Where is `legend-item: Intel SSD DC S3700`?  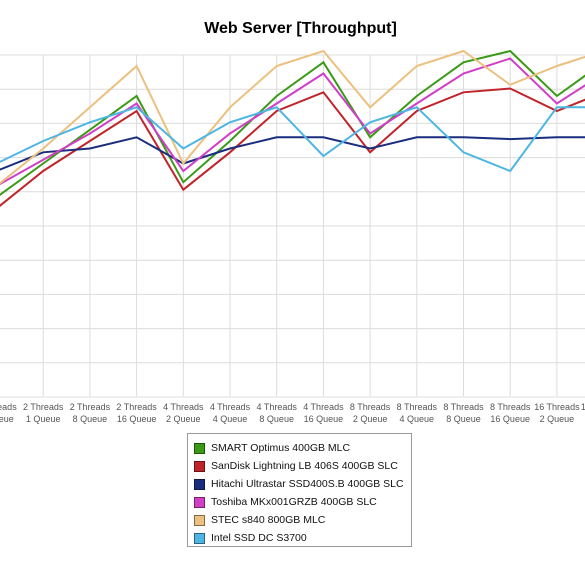
legend-item: Intel SSD DC S3700 is located at coordinates (302, 538).